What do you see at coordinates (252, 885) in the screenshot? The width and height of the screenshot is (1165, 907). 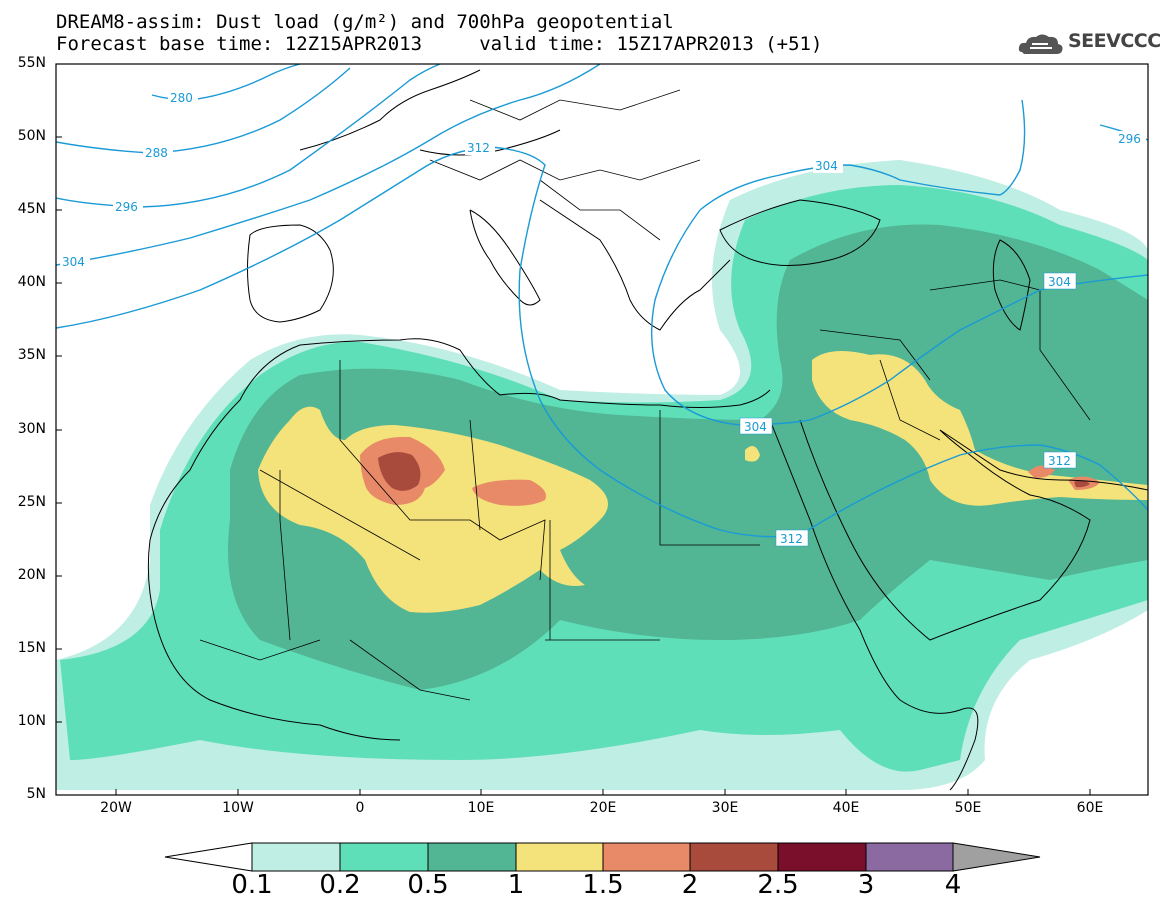 I see `colorbar-label: 0.1` at bounding box center [252, 885].